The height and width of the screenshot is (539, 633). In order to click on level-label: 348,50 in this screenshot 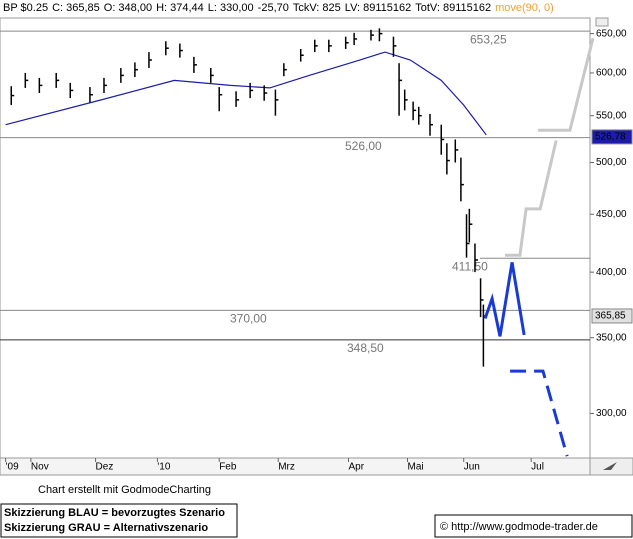, I will do `click(365, 348)`.